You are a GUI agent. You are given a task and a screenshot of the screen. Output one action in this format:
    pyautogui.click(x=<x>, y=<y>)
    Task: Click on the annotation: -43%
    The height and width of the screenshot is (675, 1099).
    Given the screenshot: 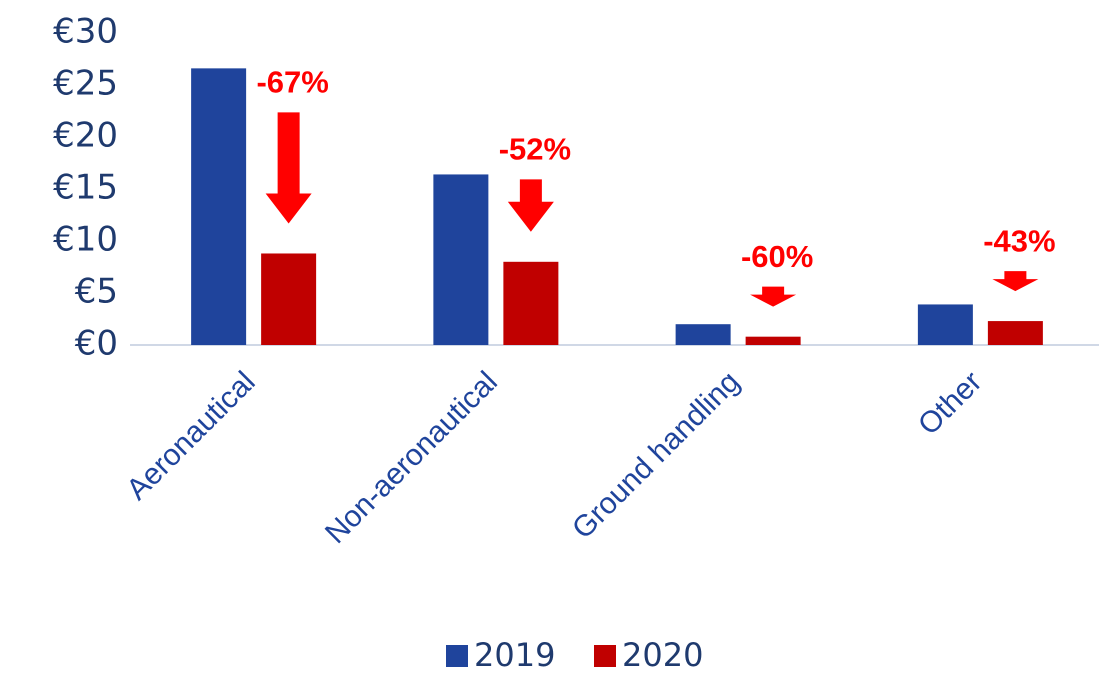 What is the action you would take?
    pyautogui.click(x=1019, y=240)
    